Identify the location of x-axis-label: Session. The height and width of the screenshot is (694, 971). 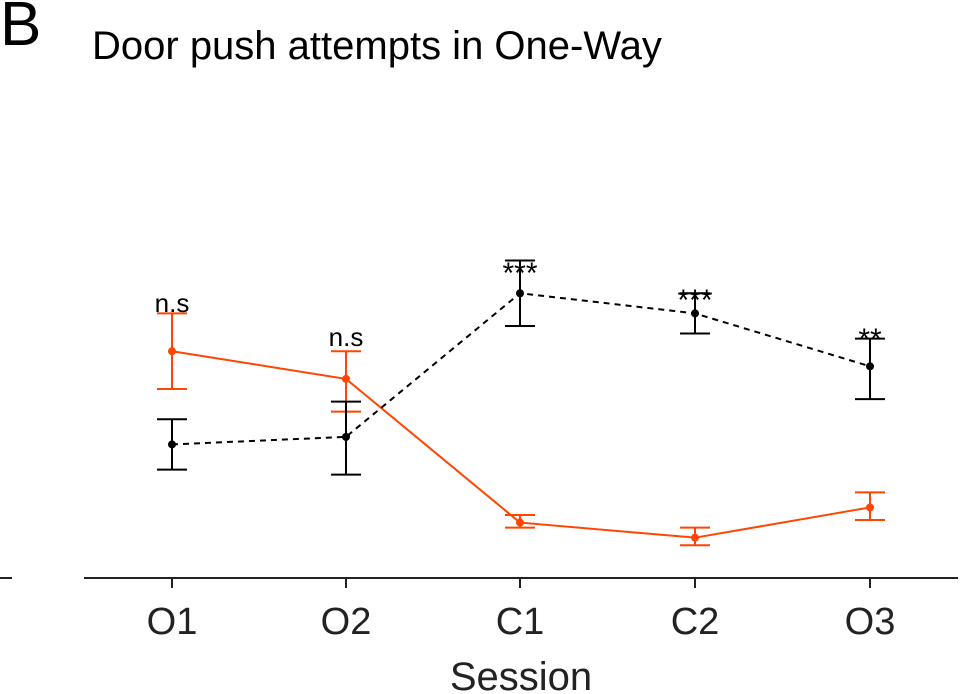
(521, 674).